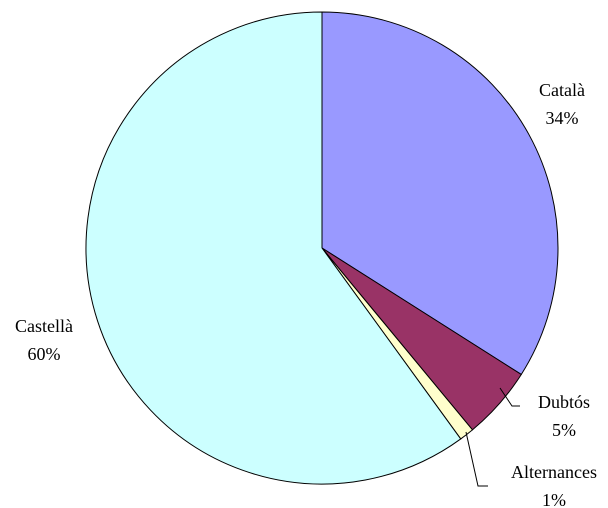  I want to click on data-label-dubtos: Dubtós 5%, so click(564, 416).